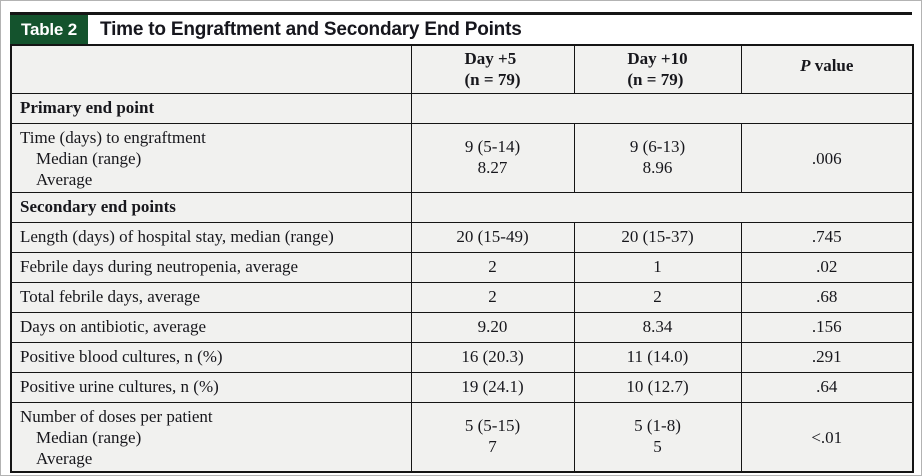 The width and height of the screenshot is (922, 476). Describe the element at coordinates (492, 387) in the screenshot. I see `cell-day5: 19 (24.1)` at that location.